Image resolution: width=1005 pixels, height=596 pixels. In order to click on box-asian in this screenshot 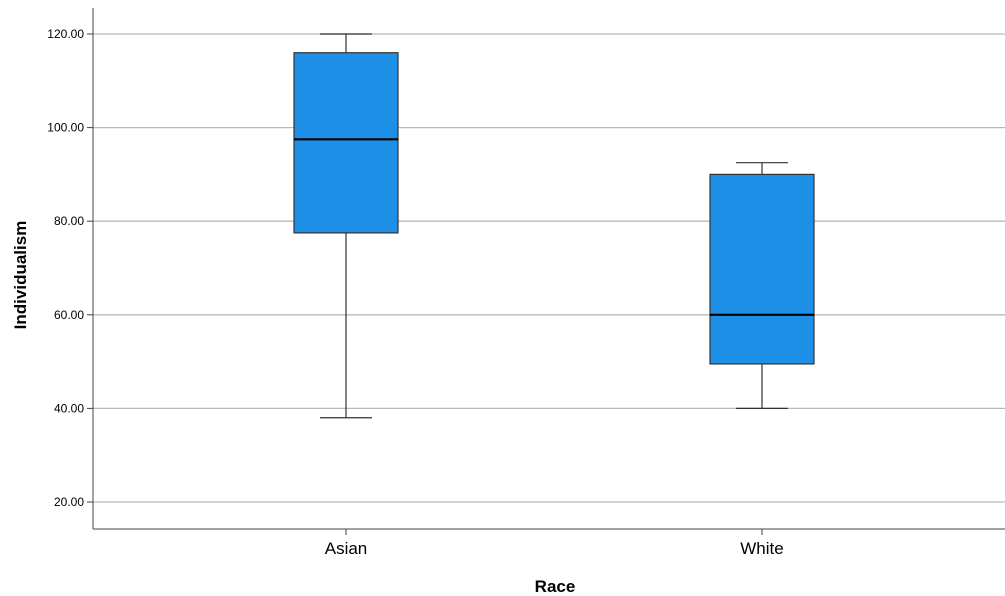, I will do `click(346, 226)`.